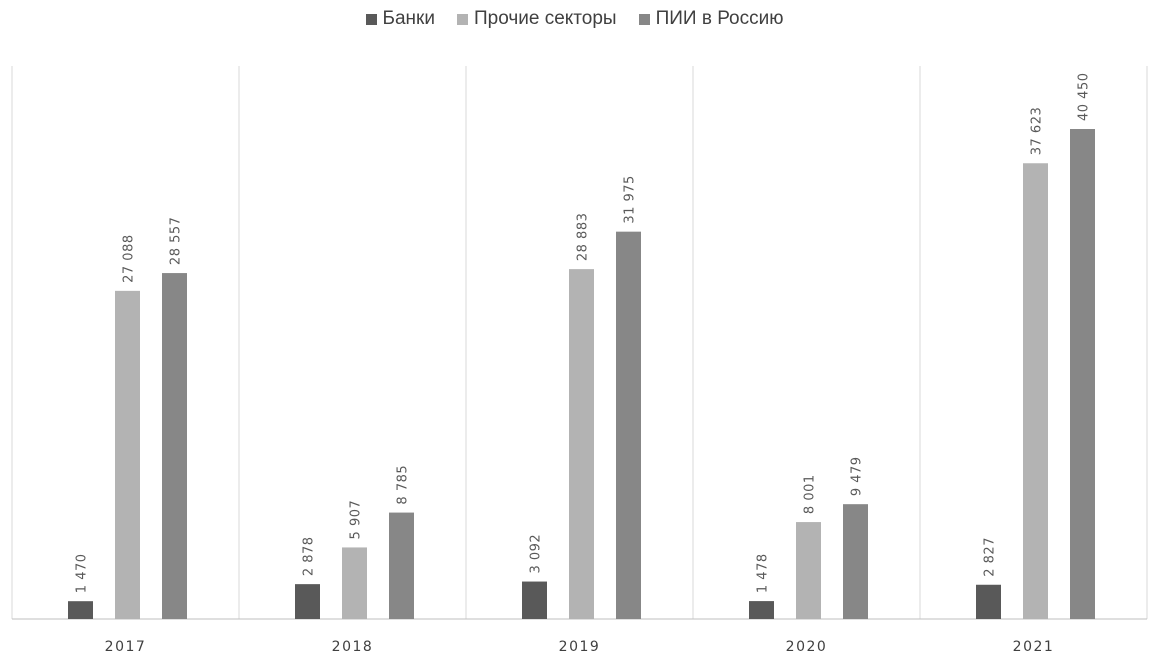  Describe the element at coordinates (309, 556) in the screenshot. I see `data-label: 2 878` at that location.